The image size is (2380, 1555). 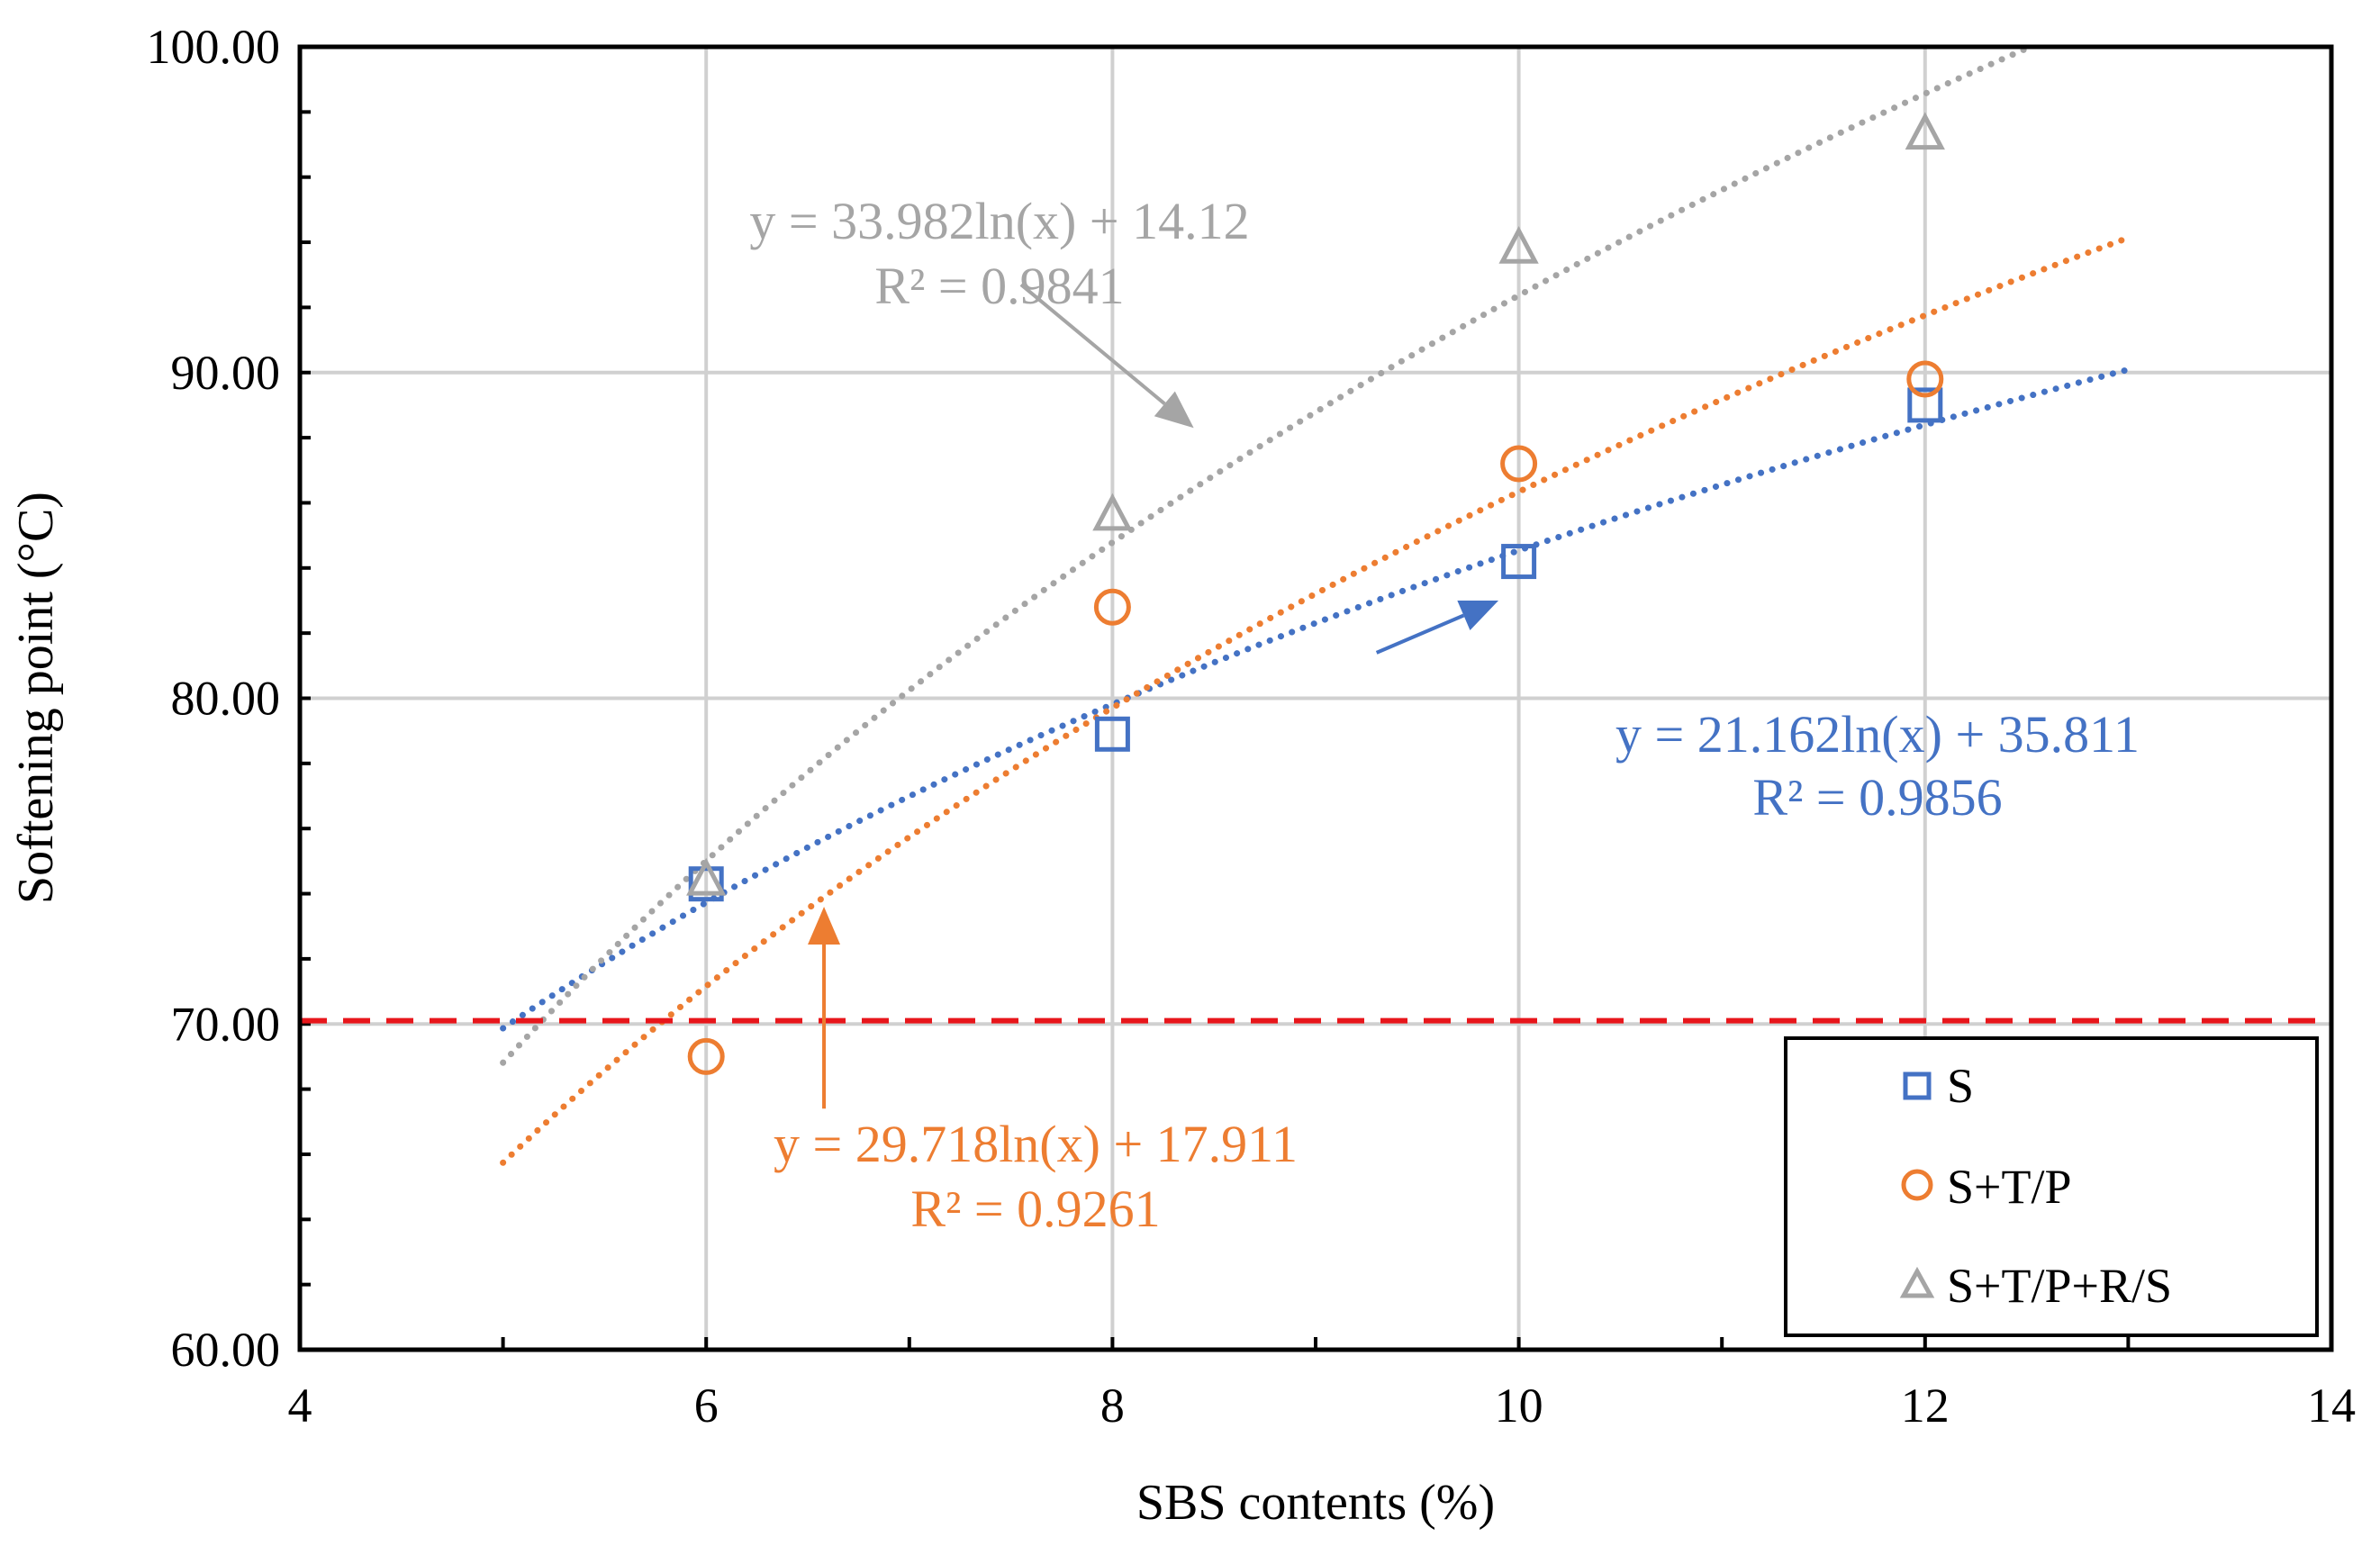 I want to click on legend: S S+T/P S+T/P+R/S, so click(x=2051, y=1186).